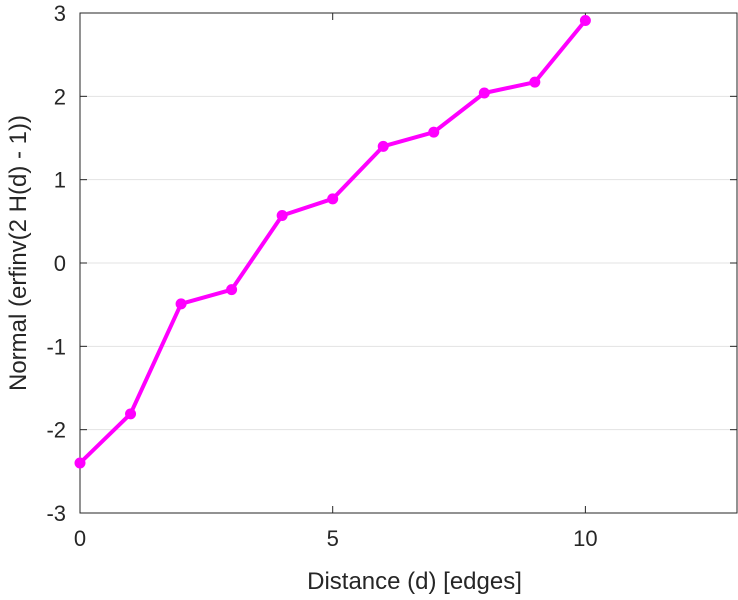  What do you see at coordinates (333, 538) in the screenshot?
I see `x-tick-label: 5` at bounding box center [333, 538].